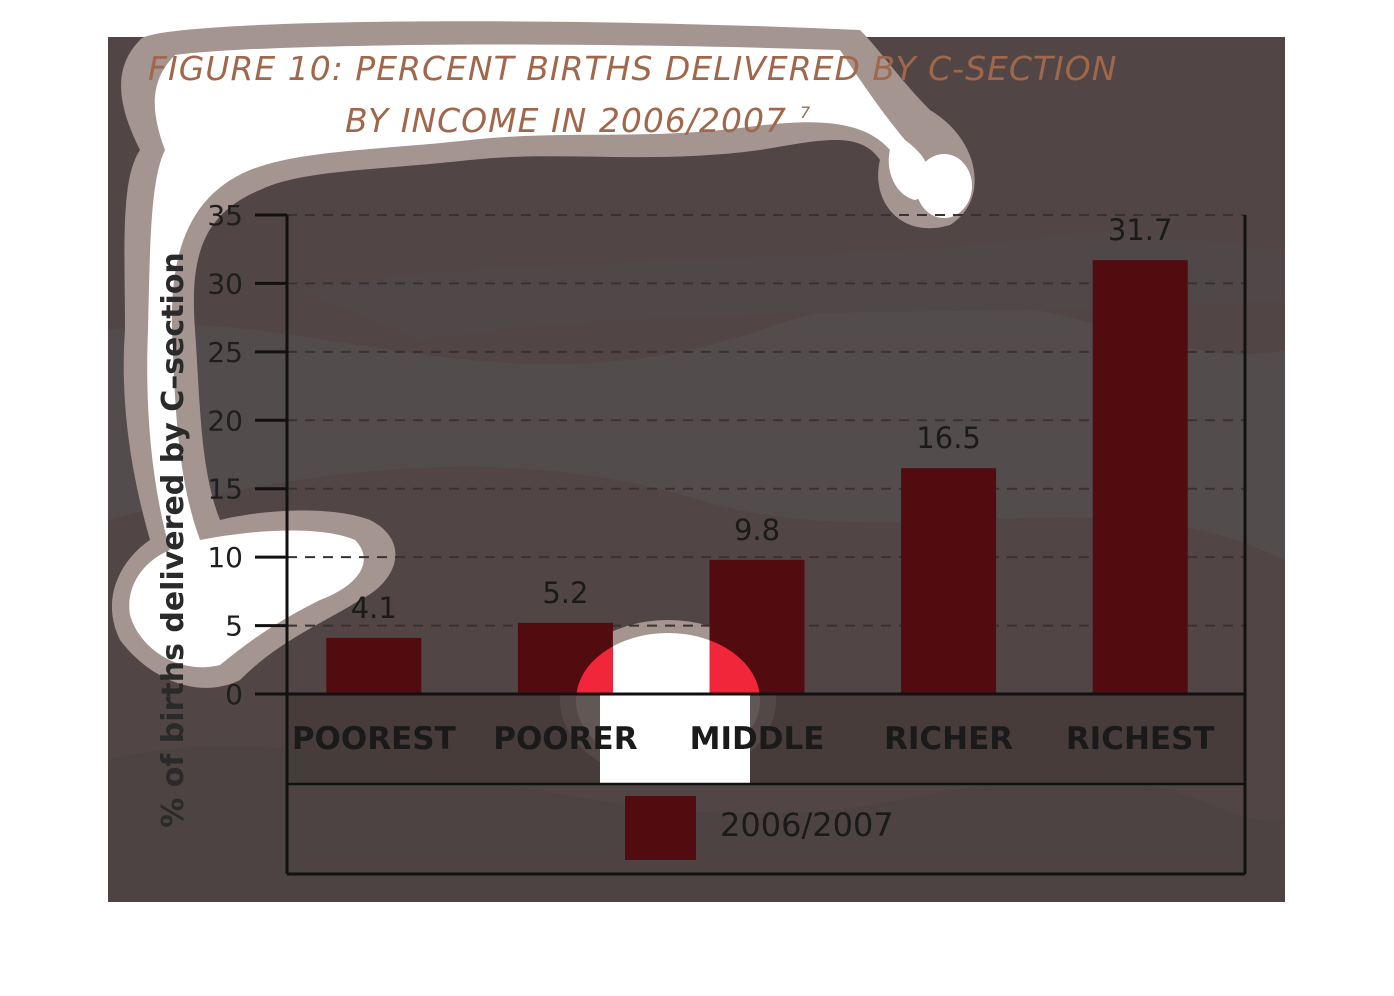 The height and width of the screenshot is (996, 1394). I want to click on y-tick-label-5: 5, so click(234, 626).